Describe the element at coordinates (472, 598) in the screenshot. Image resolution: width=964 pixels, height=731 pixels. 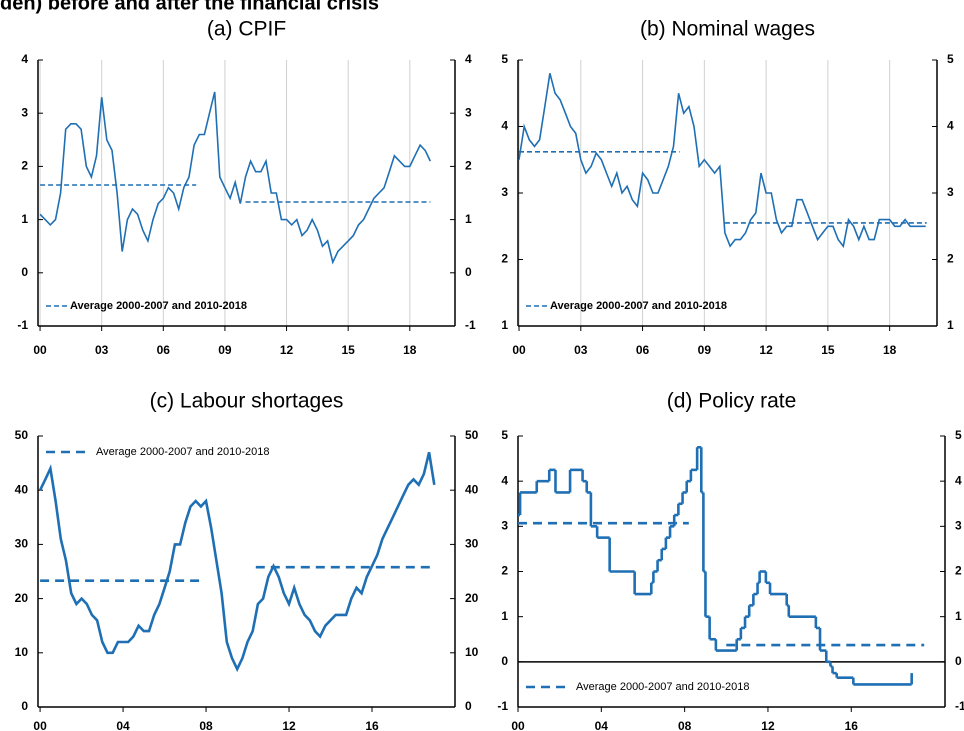
I see `y2-tick-label: 20` at that location.